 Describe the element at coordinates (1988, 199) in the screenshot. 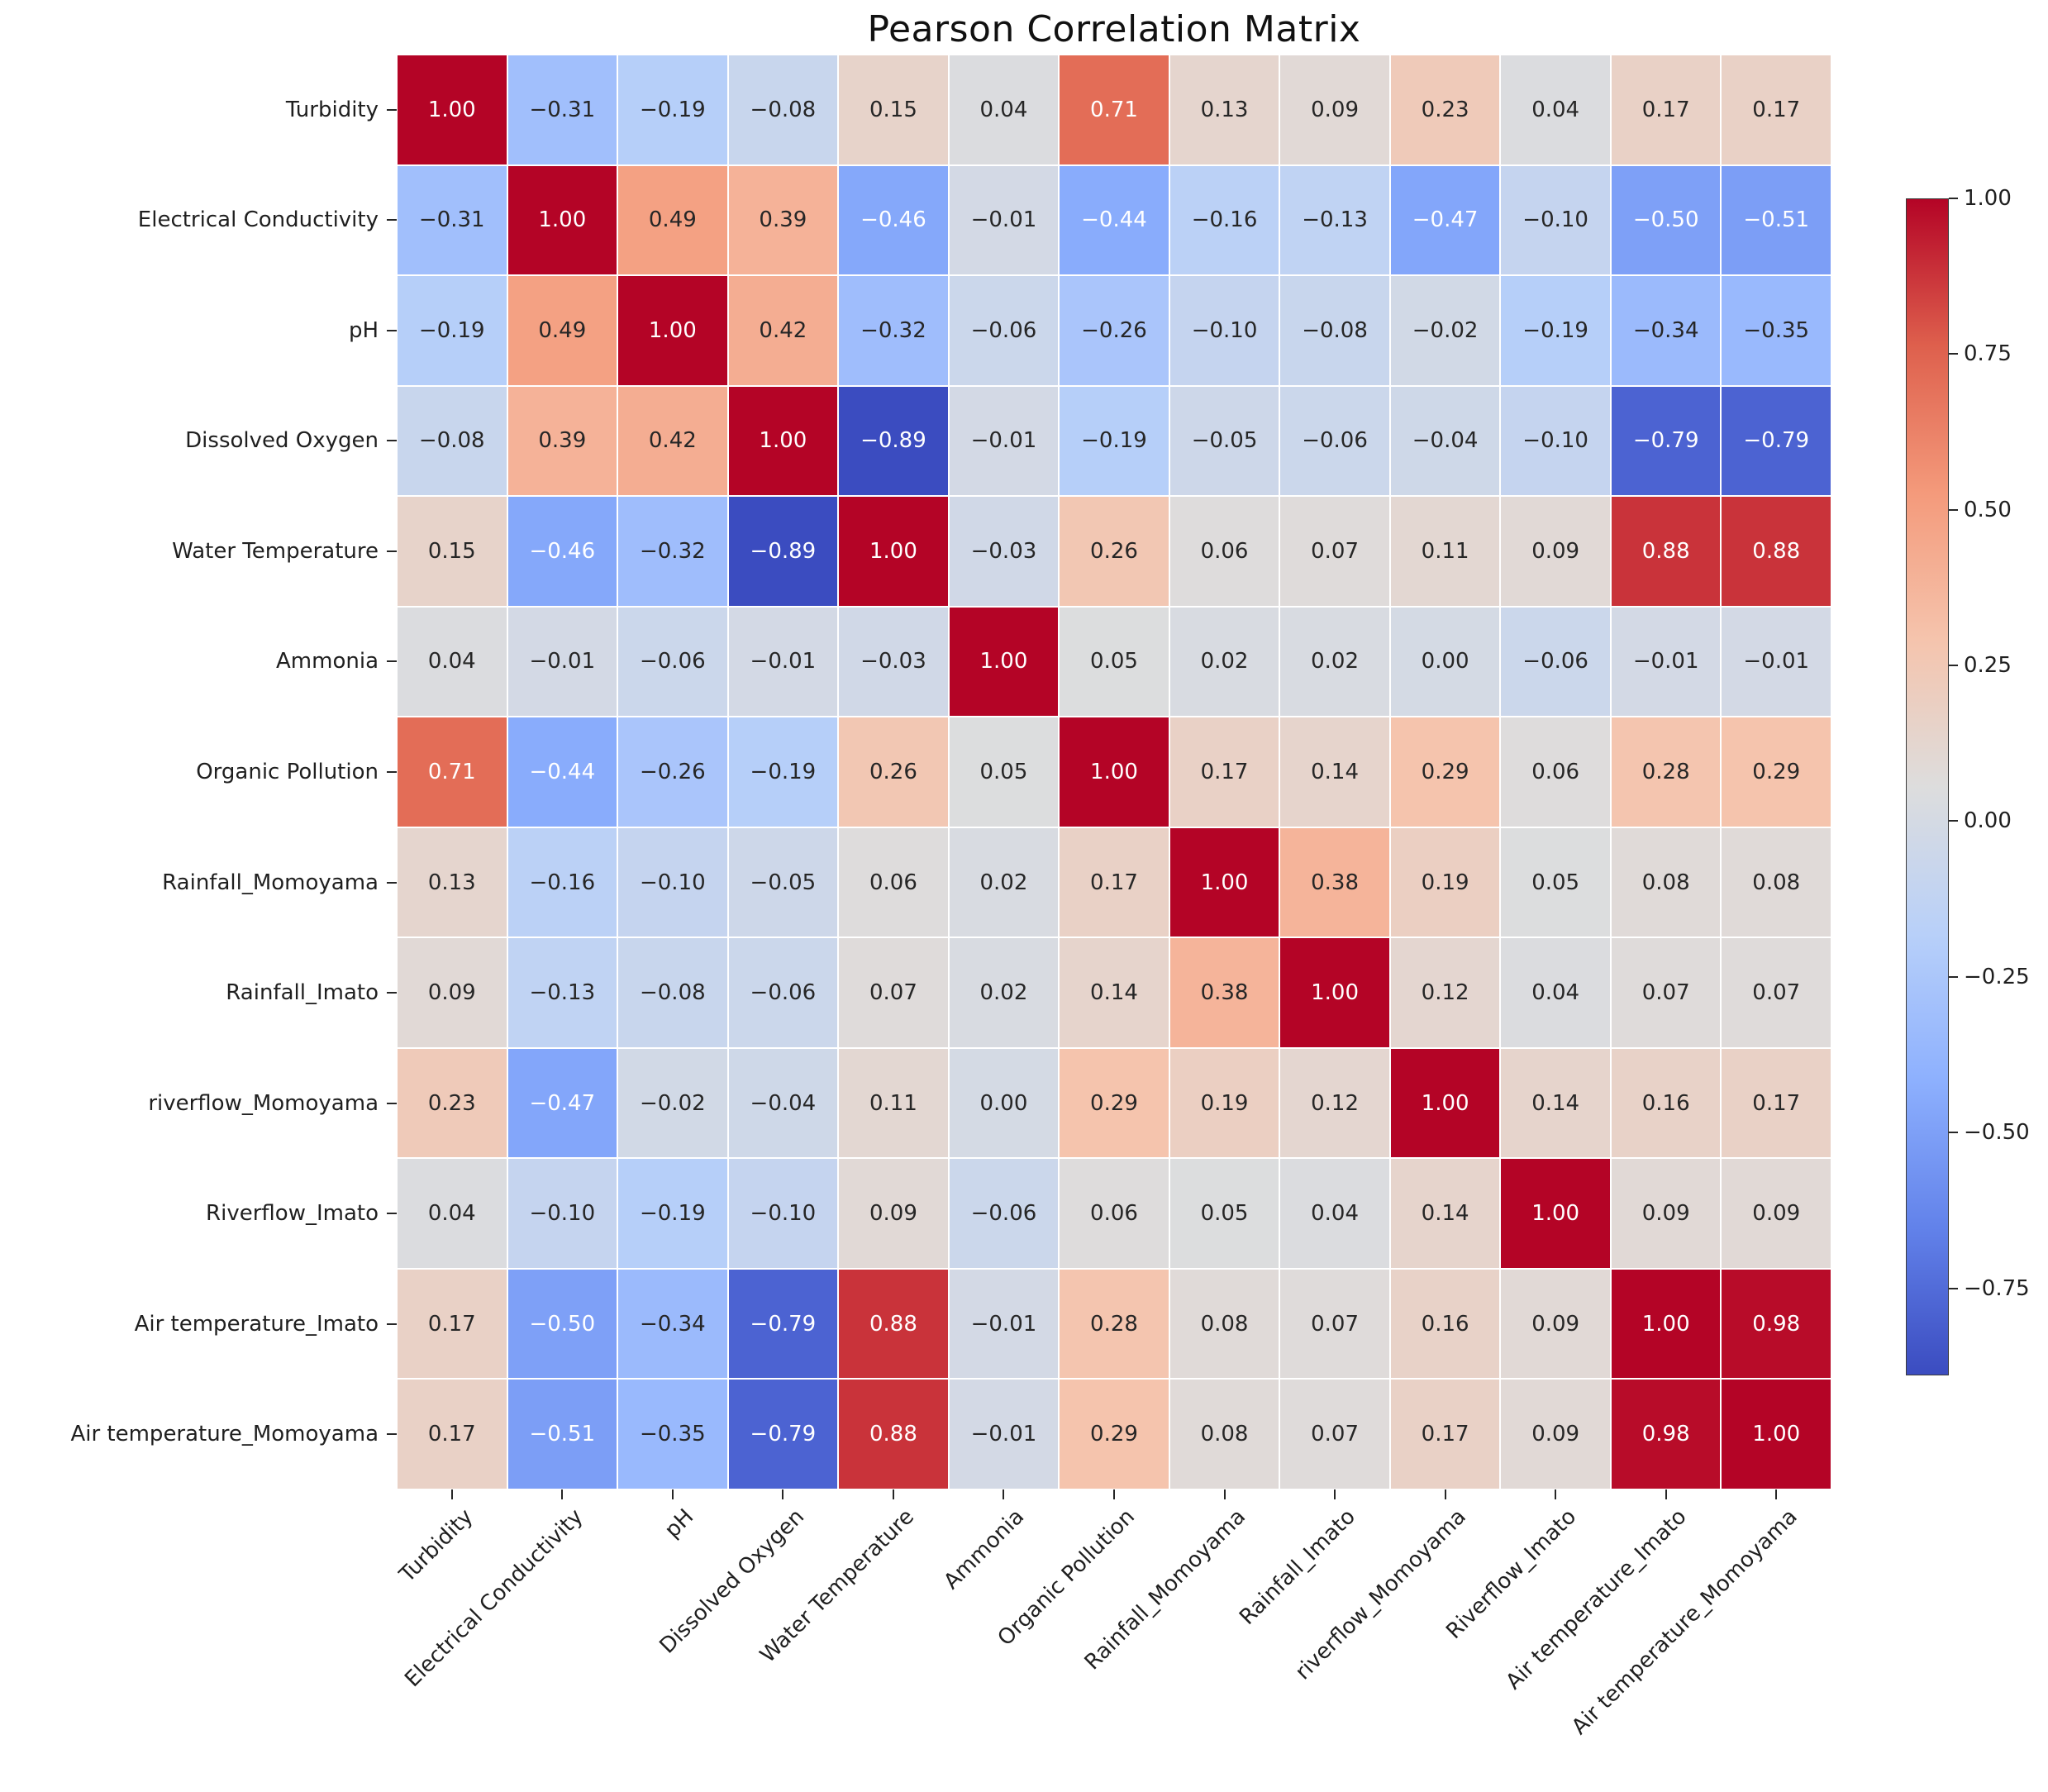

I see `colorbar-tick-label: 1.00` at that location.